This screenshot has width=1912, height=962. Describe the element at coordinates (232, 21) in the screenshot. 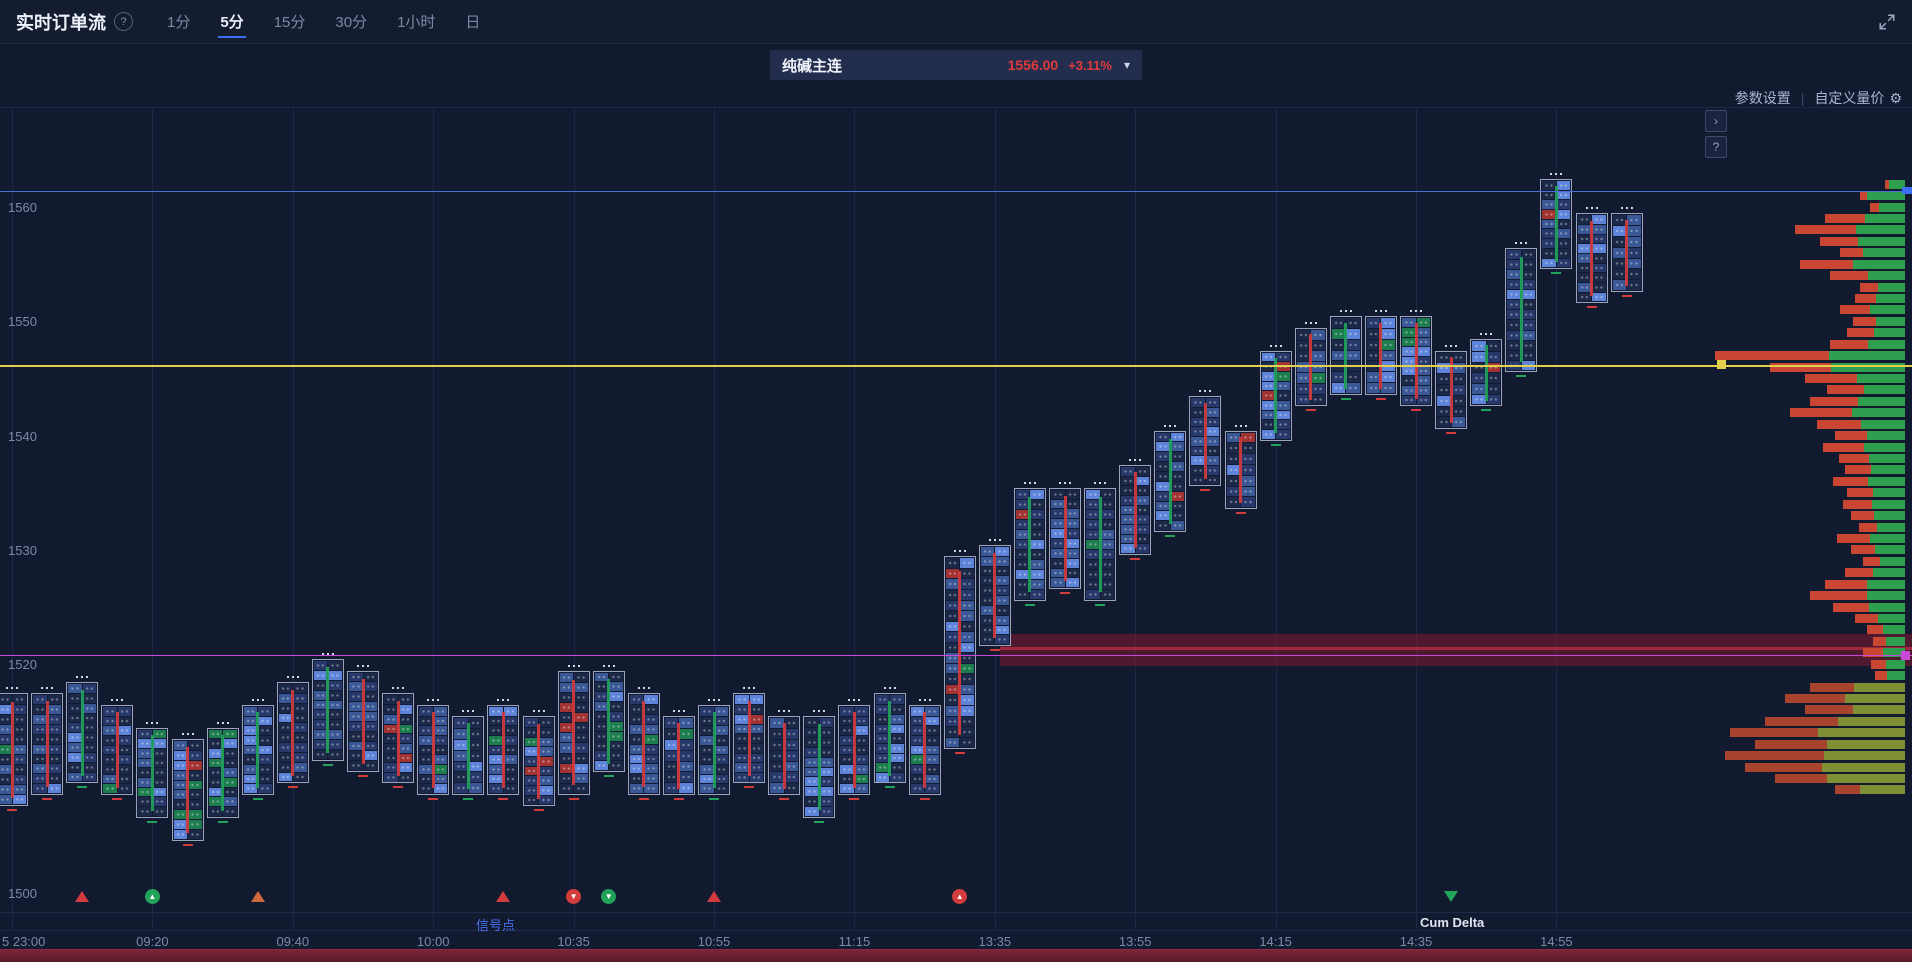

I see `interval-tab-5分: 5分` at that location.